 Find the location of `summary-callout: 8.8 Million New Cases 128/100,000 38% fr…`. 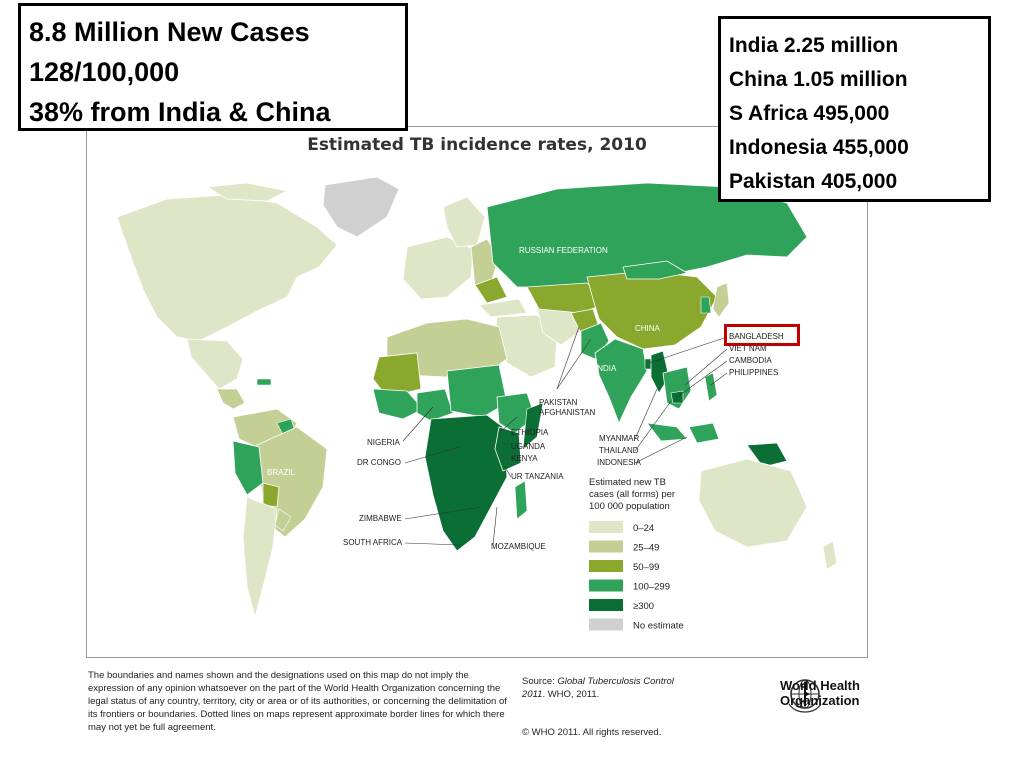

summary-callout: 8.8 Million New Cases 128/100,000 38% fr… is located at coordinates (213, 67).